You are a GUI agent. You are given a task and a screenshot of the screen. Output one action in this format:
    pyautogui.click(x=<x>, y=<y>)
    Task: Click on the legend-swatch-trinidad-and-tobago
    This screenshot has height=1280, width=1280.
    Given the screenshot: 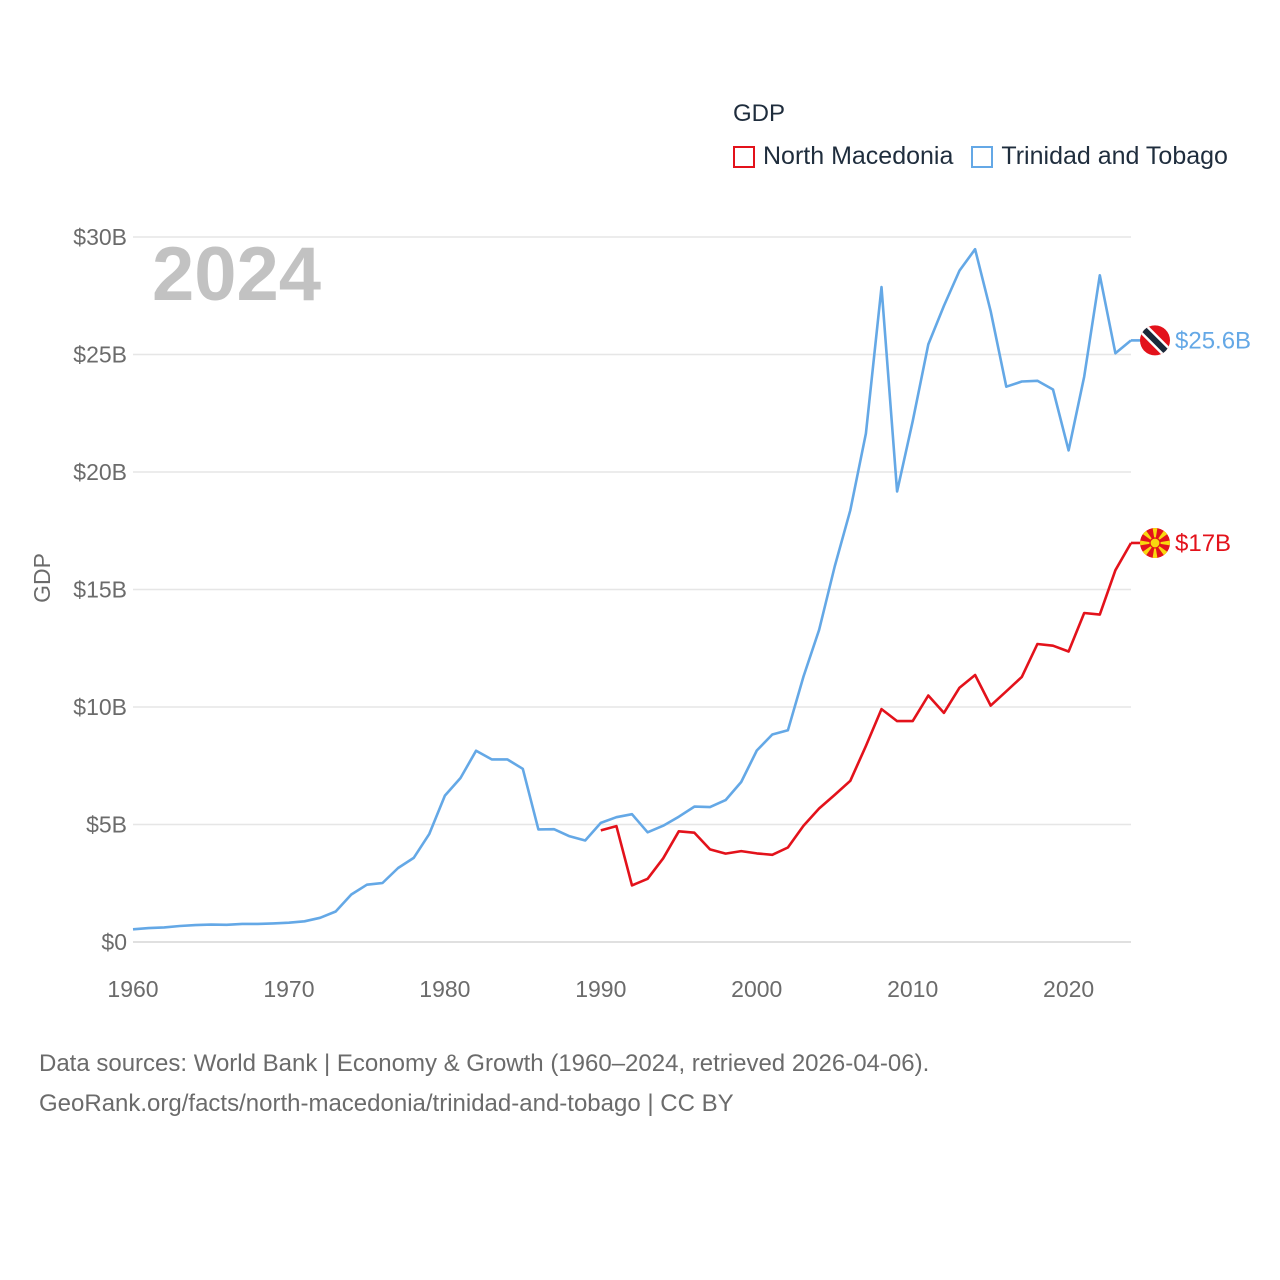 What is the action you would take?
    pyautogui.click(x=982, y=156)
    